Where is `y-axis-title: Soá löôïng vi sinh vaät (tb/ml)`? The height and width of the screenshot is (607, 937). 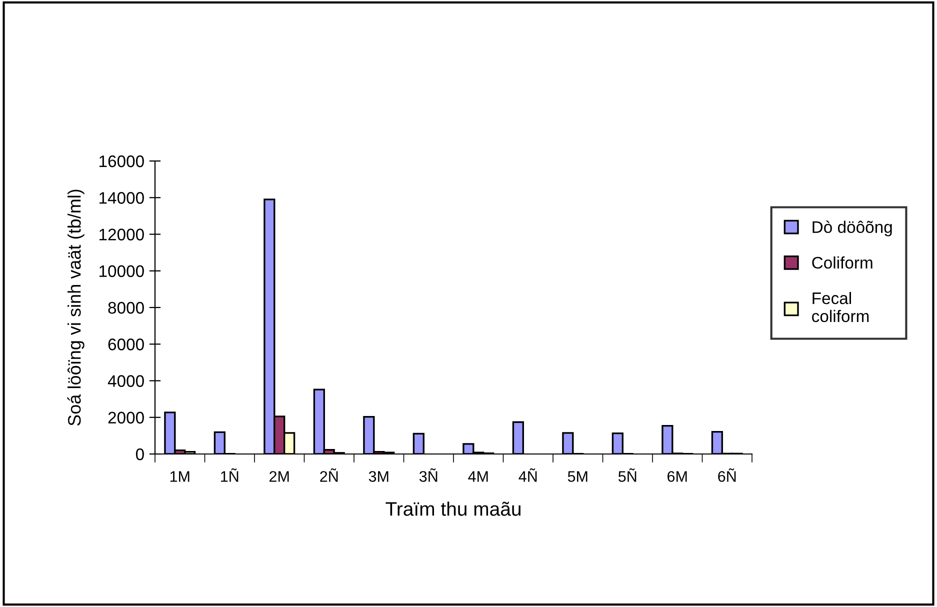
y-axis-title: Soá löôïng vi sinh vaät (tb/ml) is located at coordinates (75, 308).